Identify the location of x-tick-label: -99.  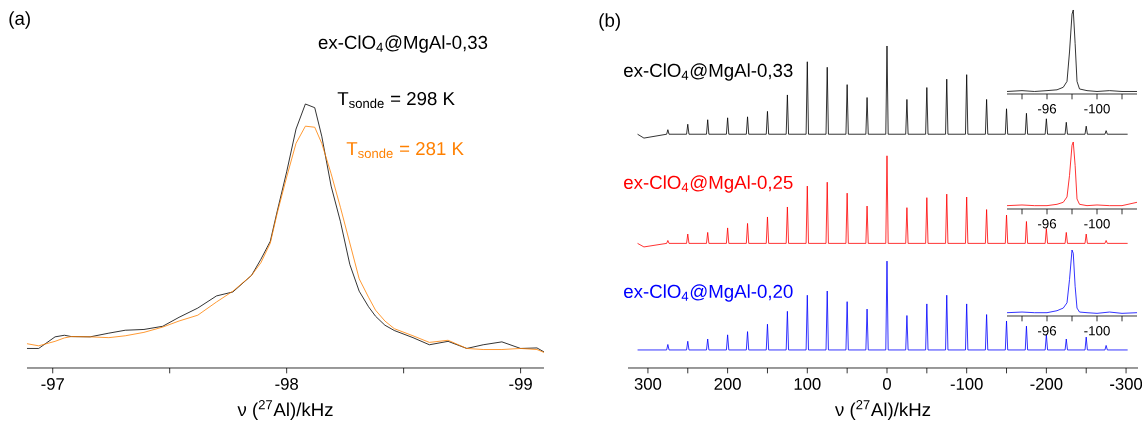
(520, 384).